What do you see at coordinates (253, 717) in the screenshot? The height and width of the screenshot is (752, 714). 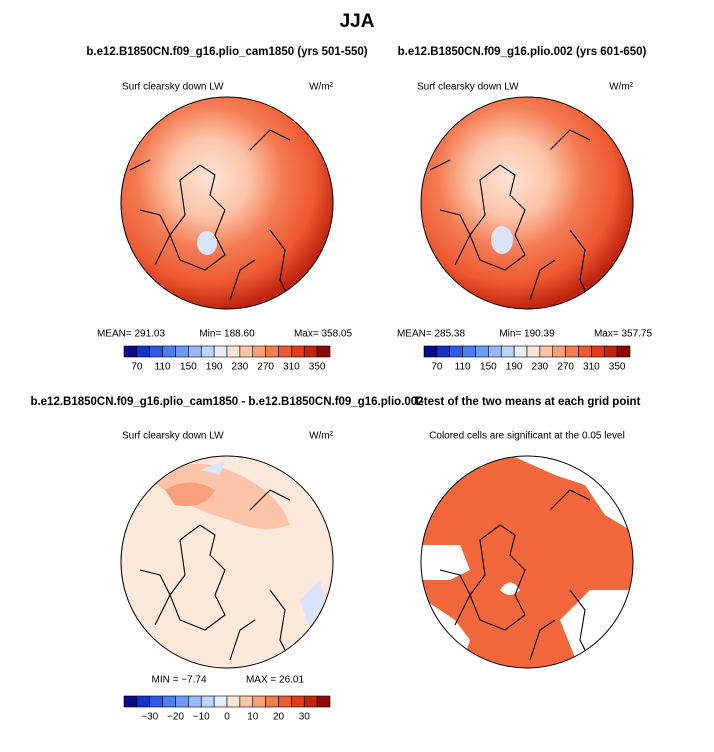 I see `colorbar-label: 10` at bounding box center [253, 717].